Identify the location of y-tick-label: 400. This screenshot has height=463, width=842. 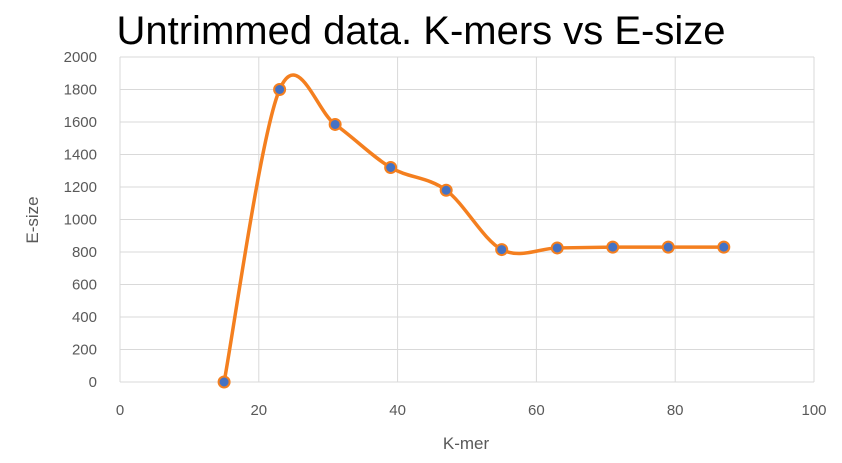
(84, 317).